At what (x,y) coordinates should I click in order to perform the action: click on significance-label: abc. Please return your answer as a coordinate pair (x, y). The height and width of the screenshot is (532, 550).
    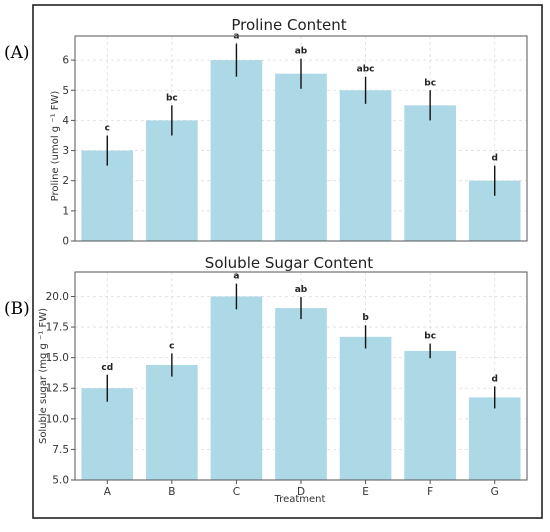
    Looking at the image, I should click on (366, 70).